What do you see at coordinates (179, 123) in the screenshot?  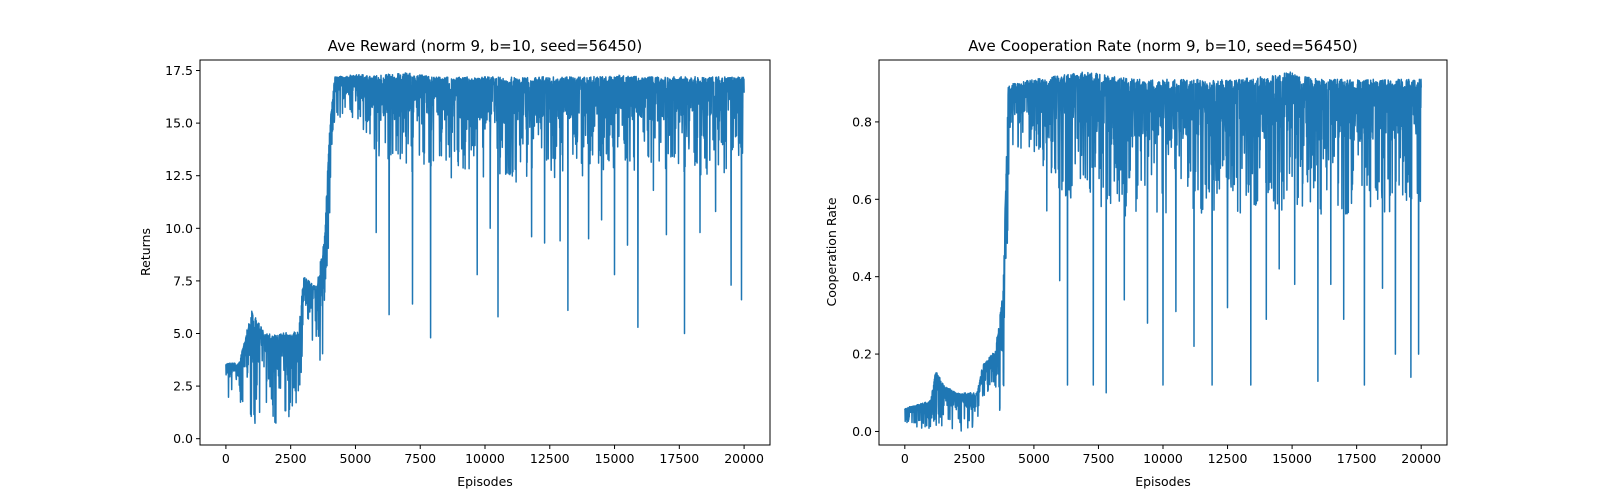 I see `y-tick-label: 15.0` at bounding box center [179, 123].